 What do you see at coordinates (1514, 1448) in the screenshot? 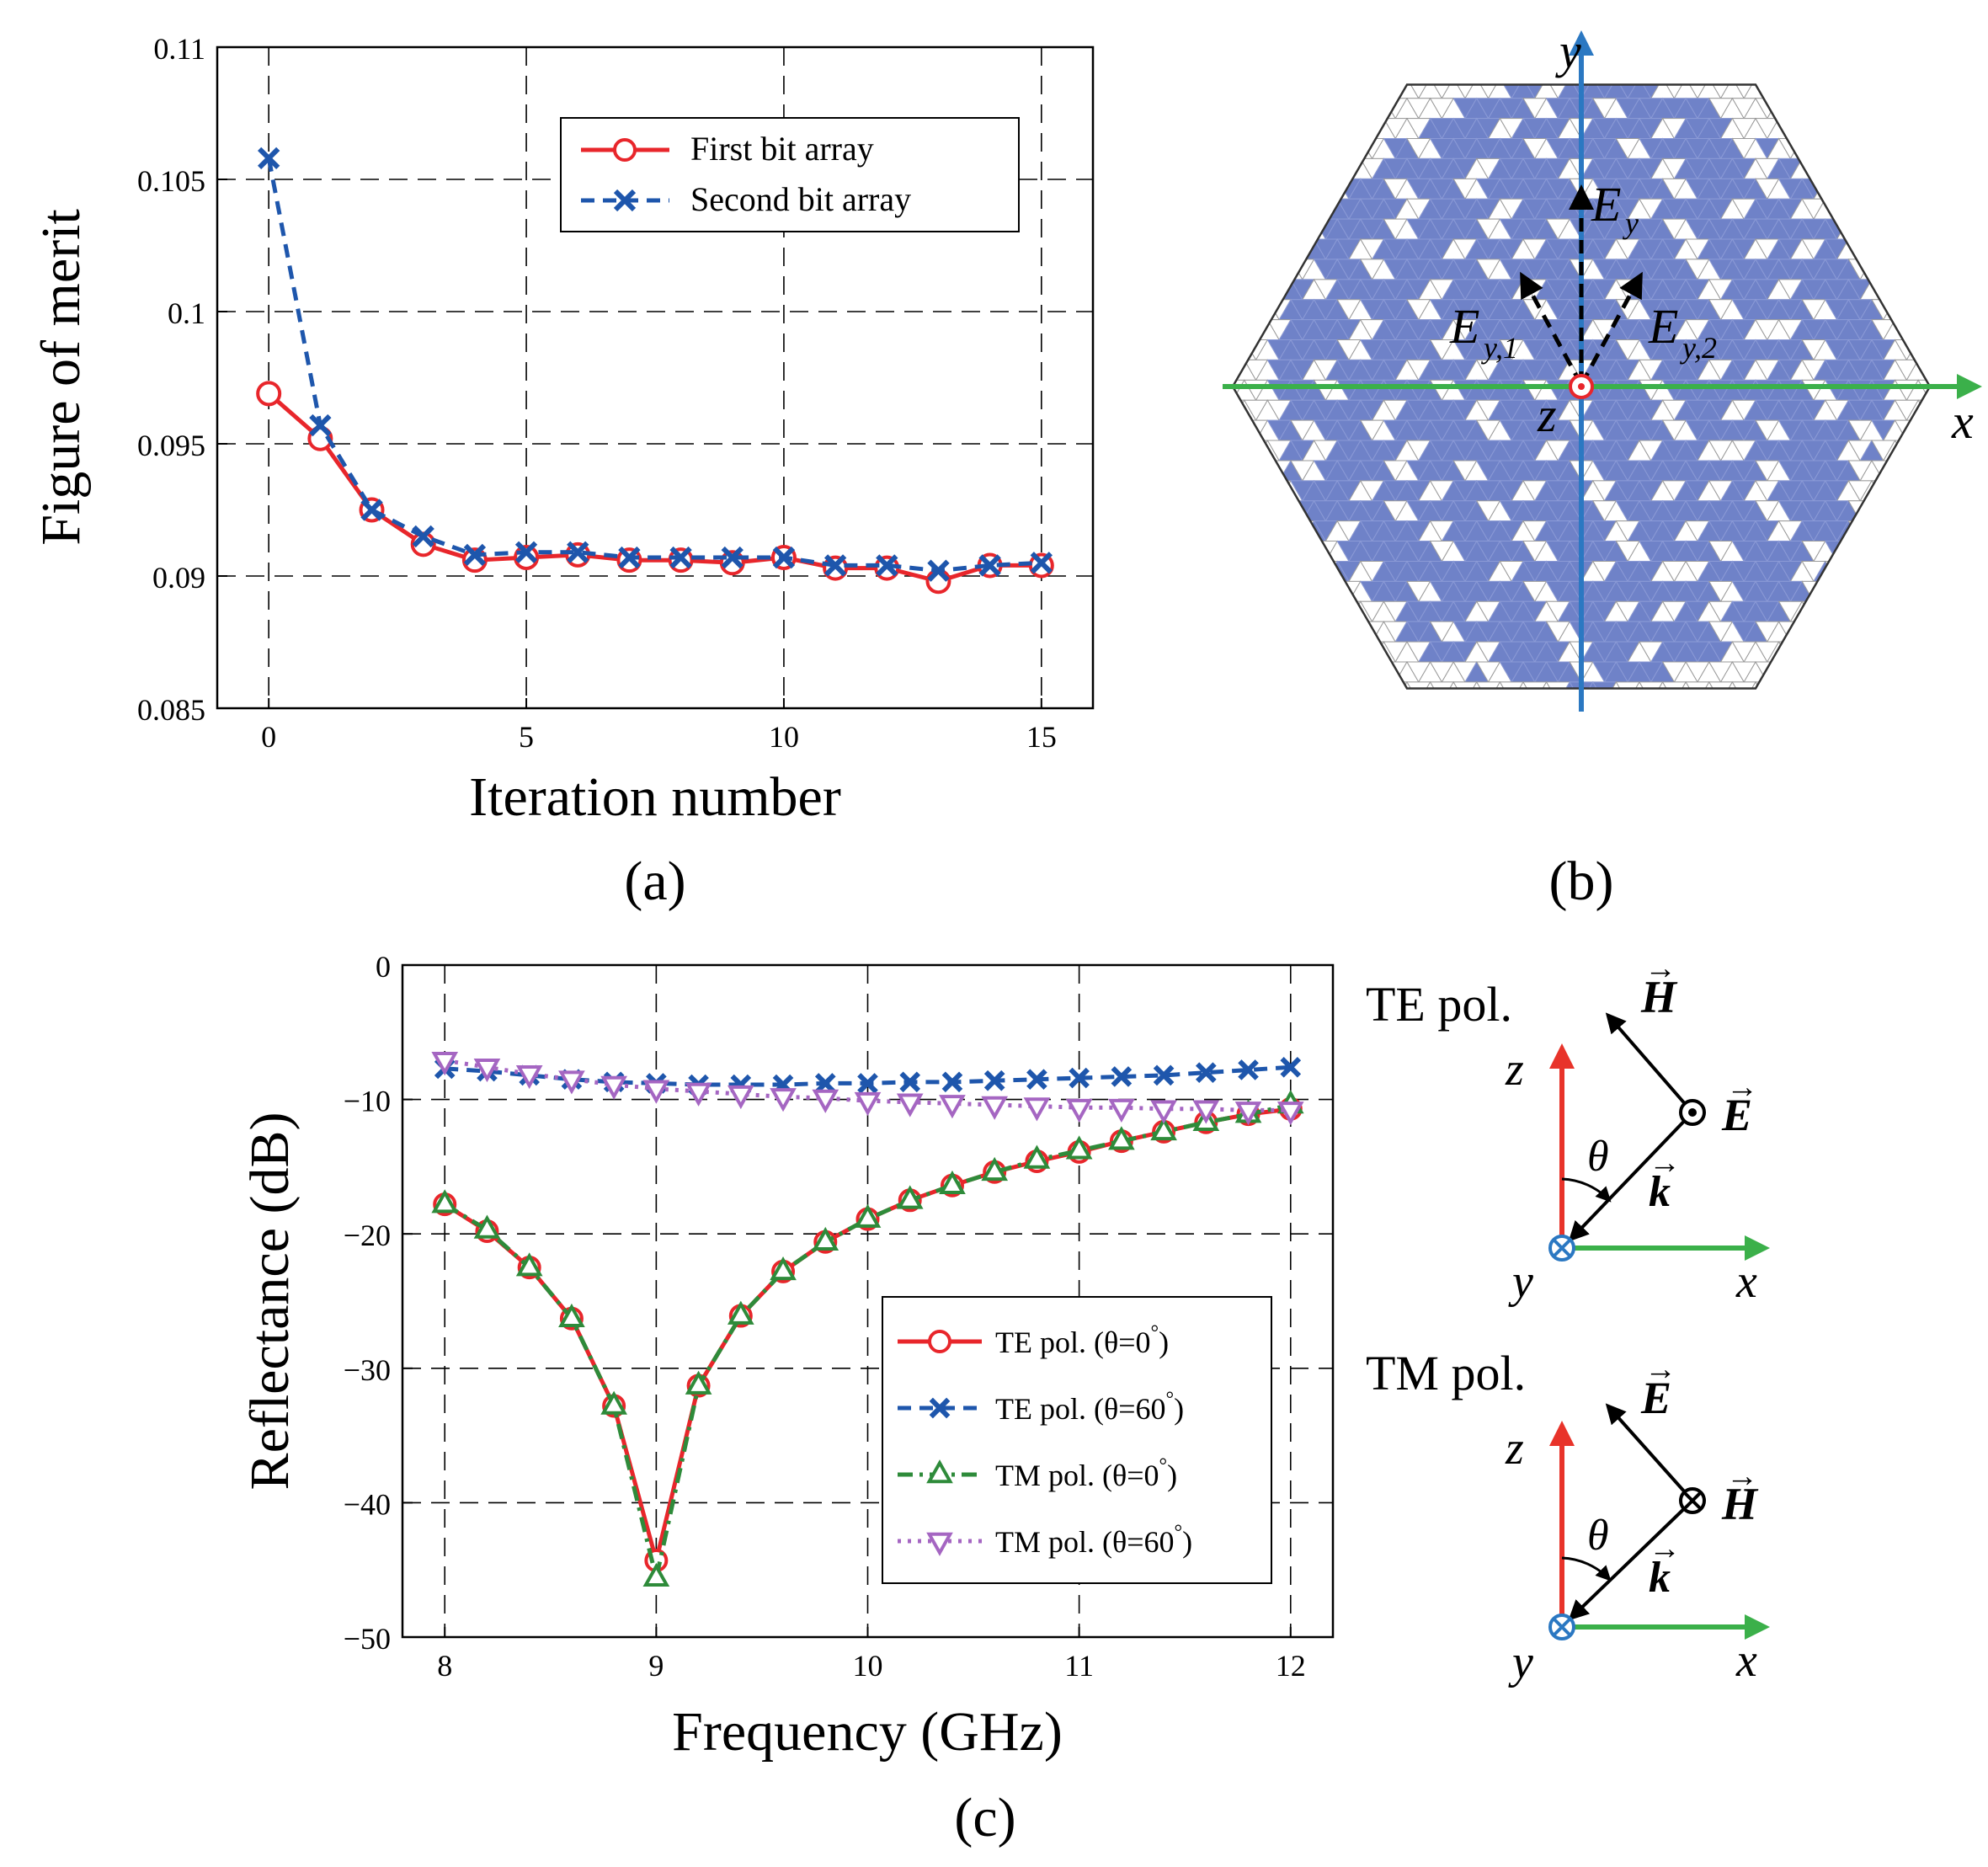
I see `tm-z-label: z` at bounding box center [1514, 1448].